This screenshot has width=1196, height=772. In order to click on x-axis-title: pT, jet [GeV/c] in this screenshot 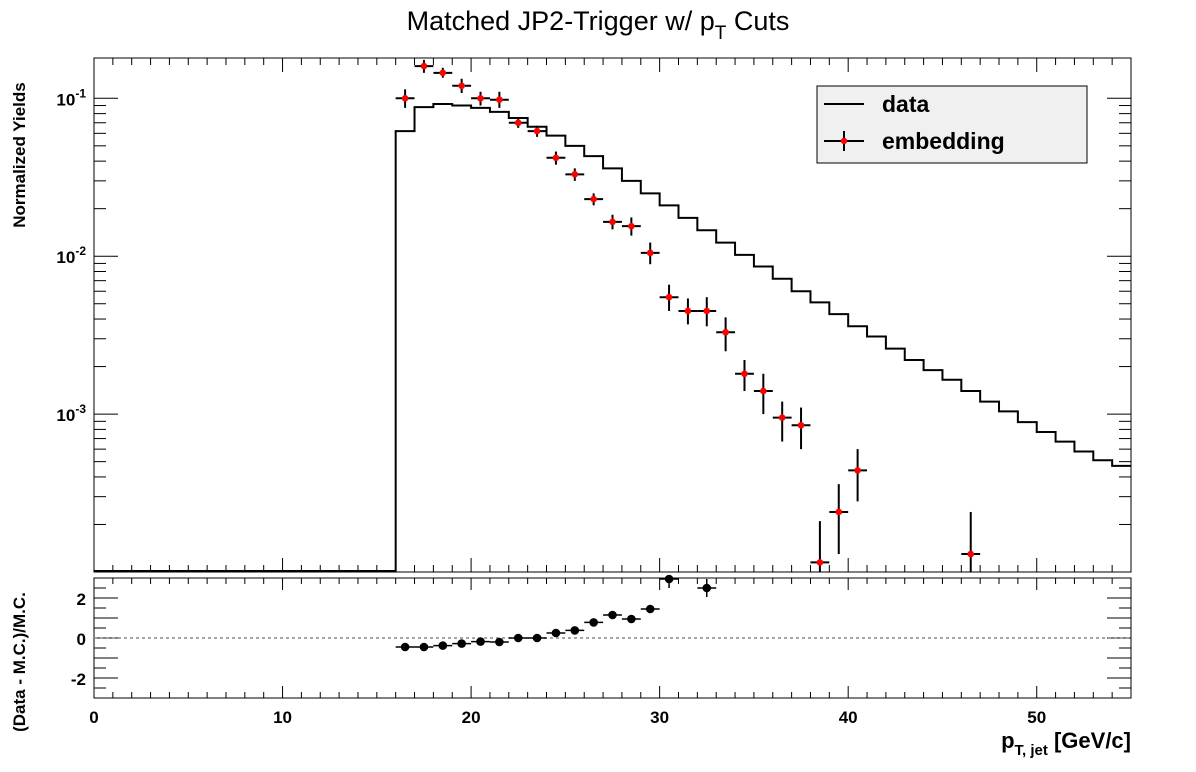, I will do `click(1066, 743)`.